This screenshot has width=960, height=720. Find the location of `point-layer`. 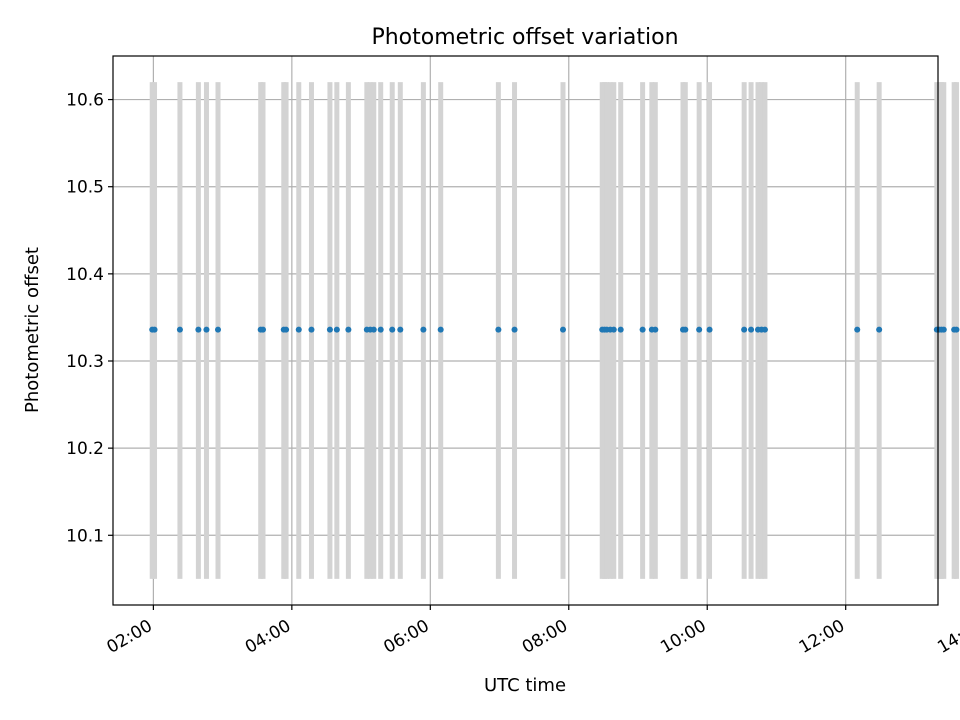

point-layer is located at coordinates (554, 329).